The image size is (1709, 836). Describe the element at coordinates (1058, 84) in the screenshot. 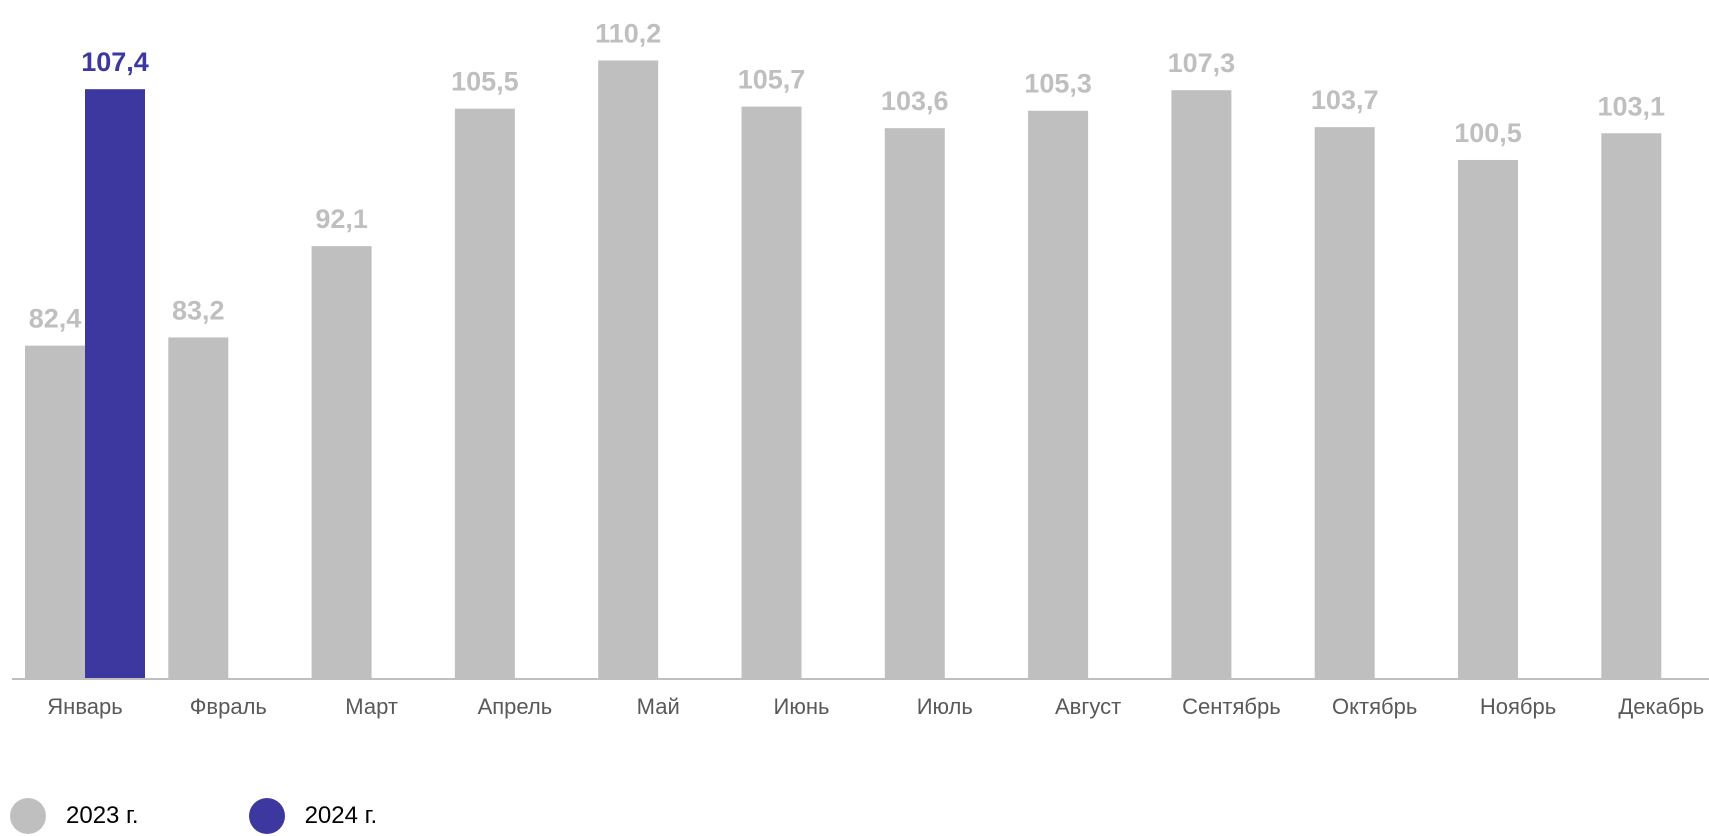

I see `value-label-2023-8: 105,3` at that location.